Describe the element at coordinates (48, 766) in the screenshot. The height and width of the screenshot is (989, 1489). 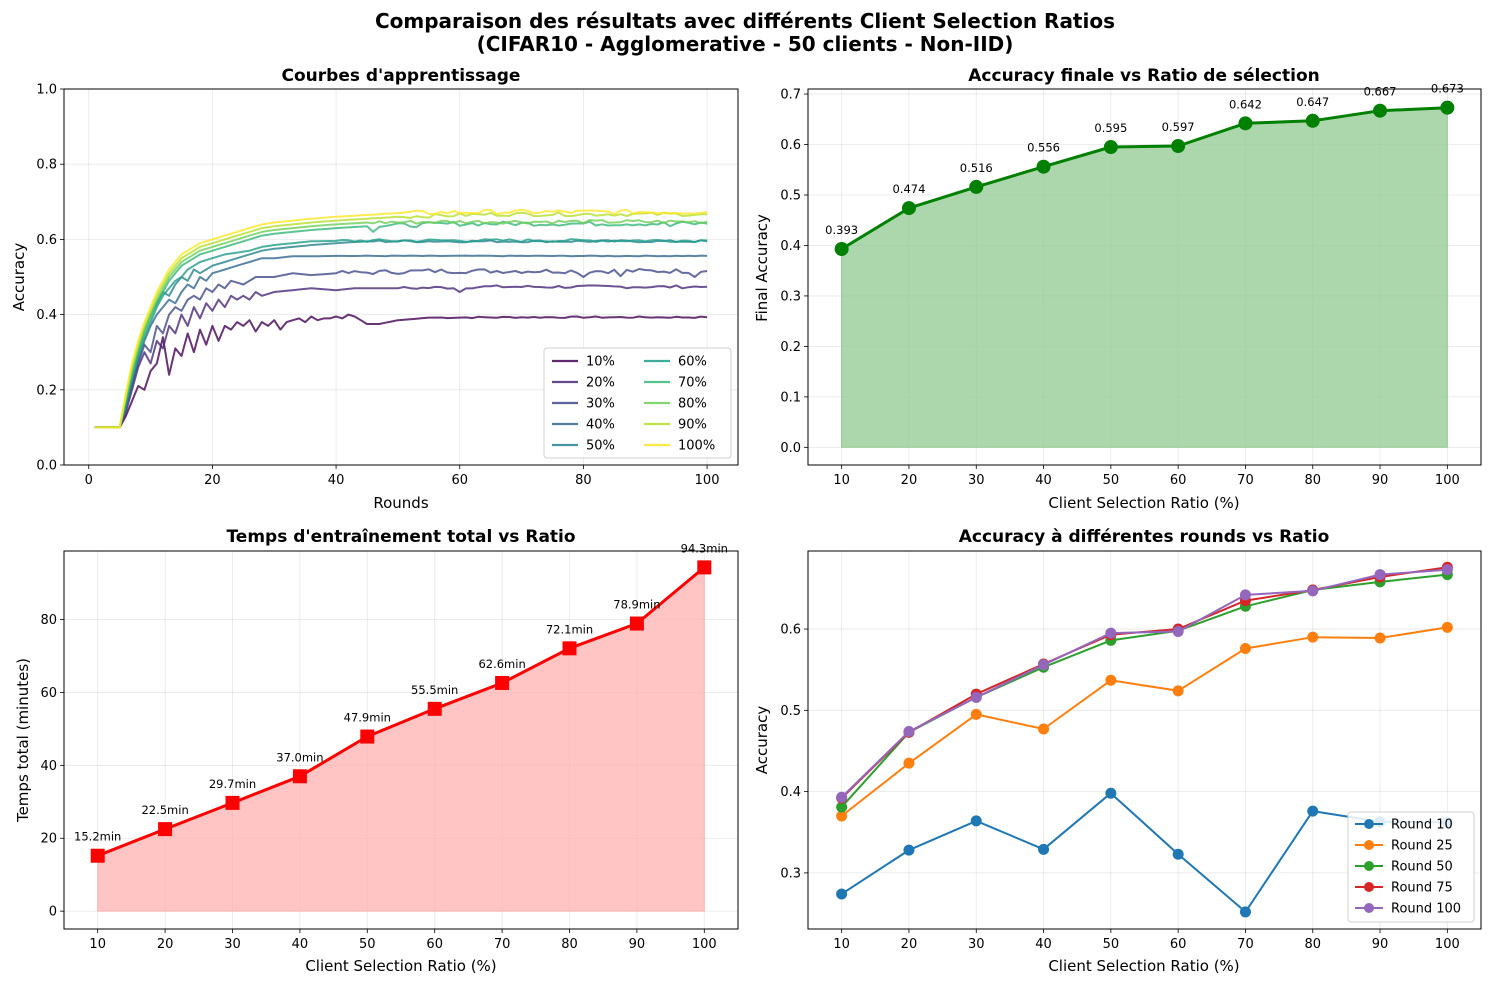
I see `y-tick-label: 40` at that location.